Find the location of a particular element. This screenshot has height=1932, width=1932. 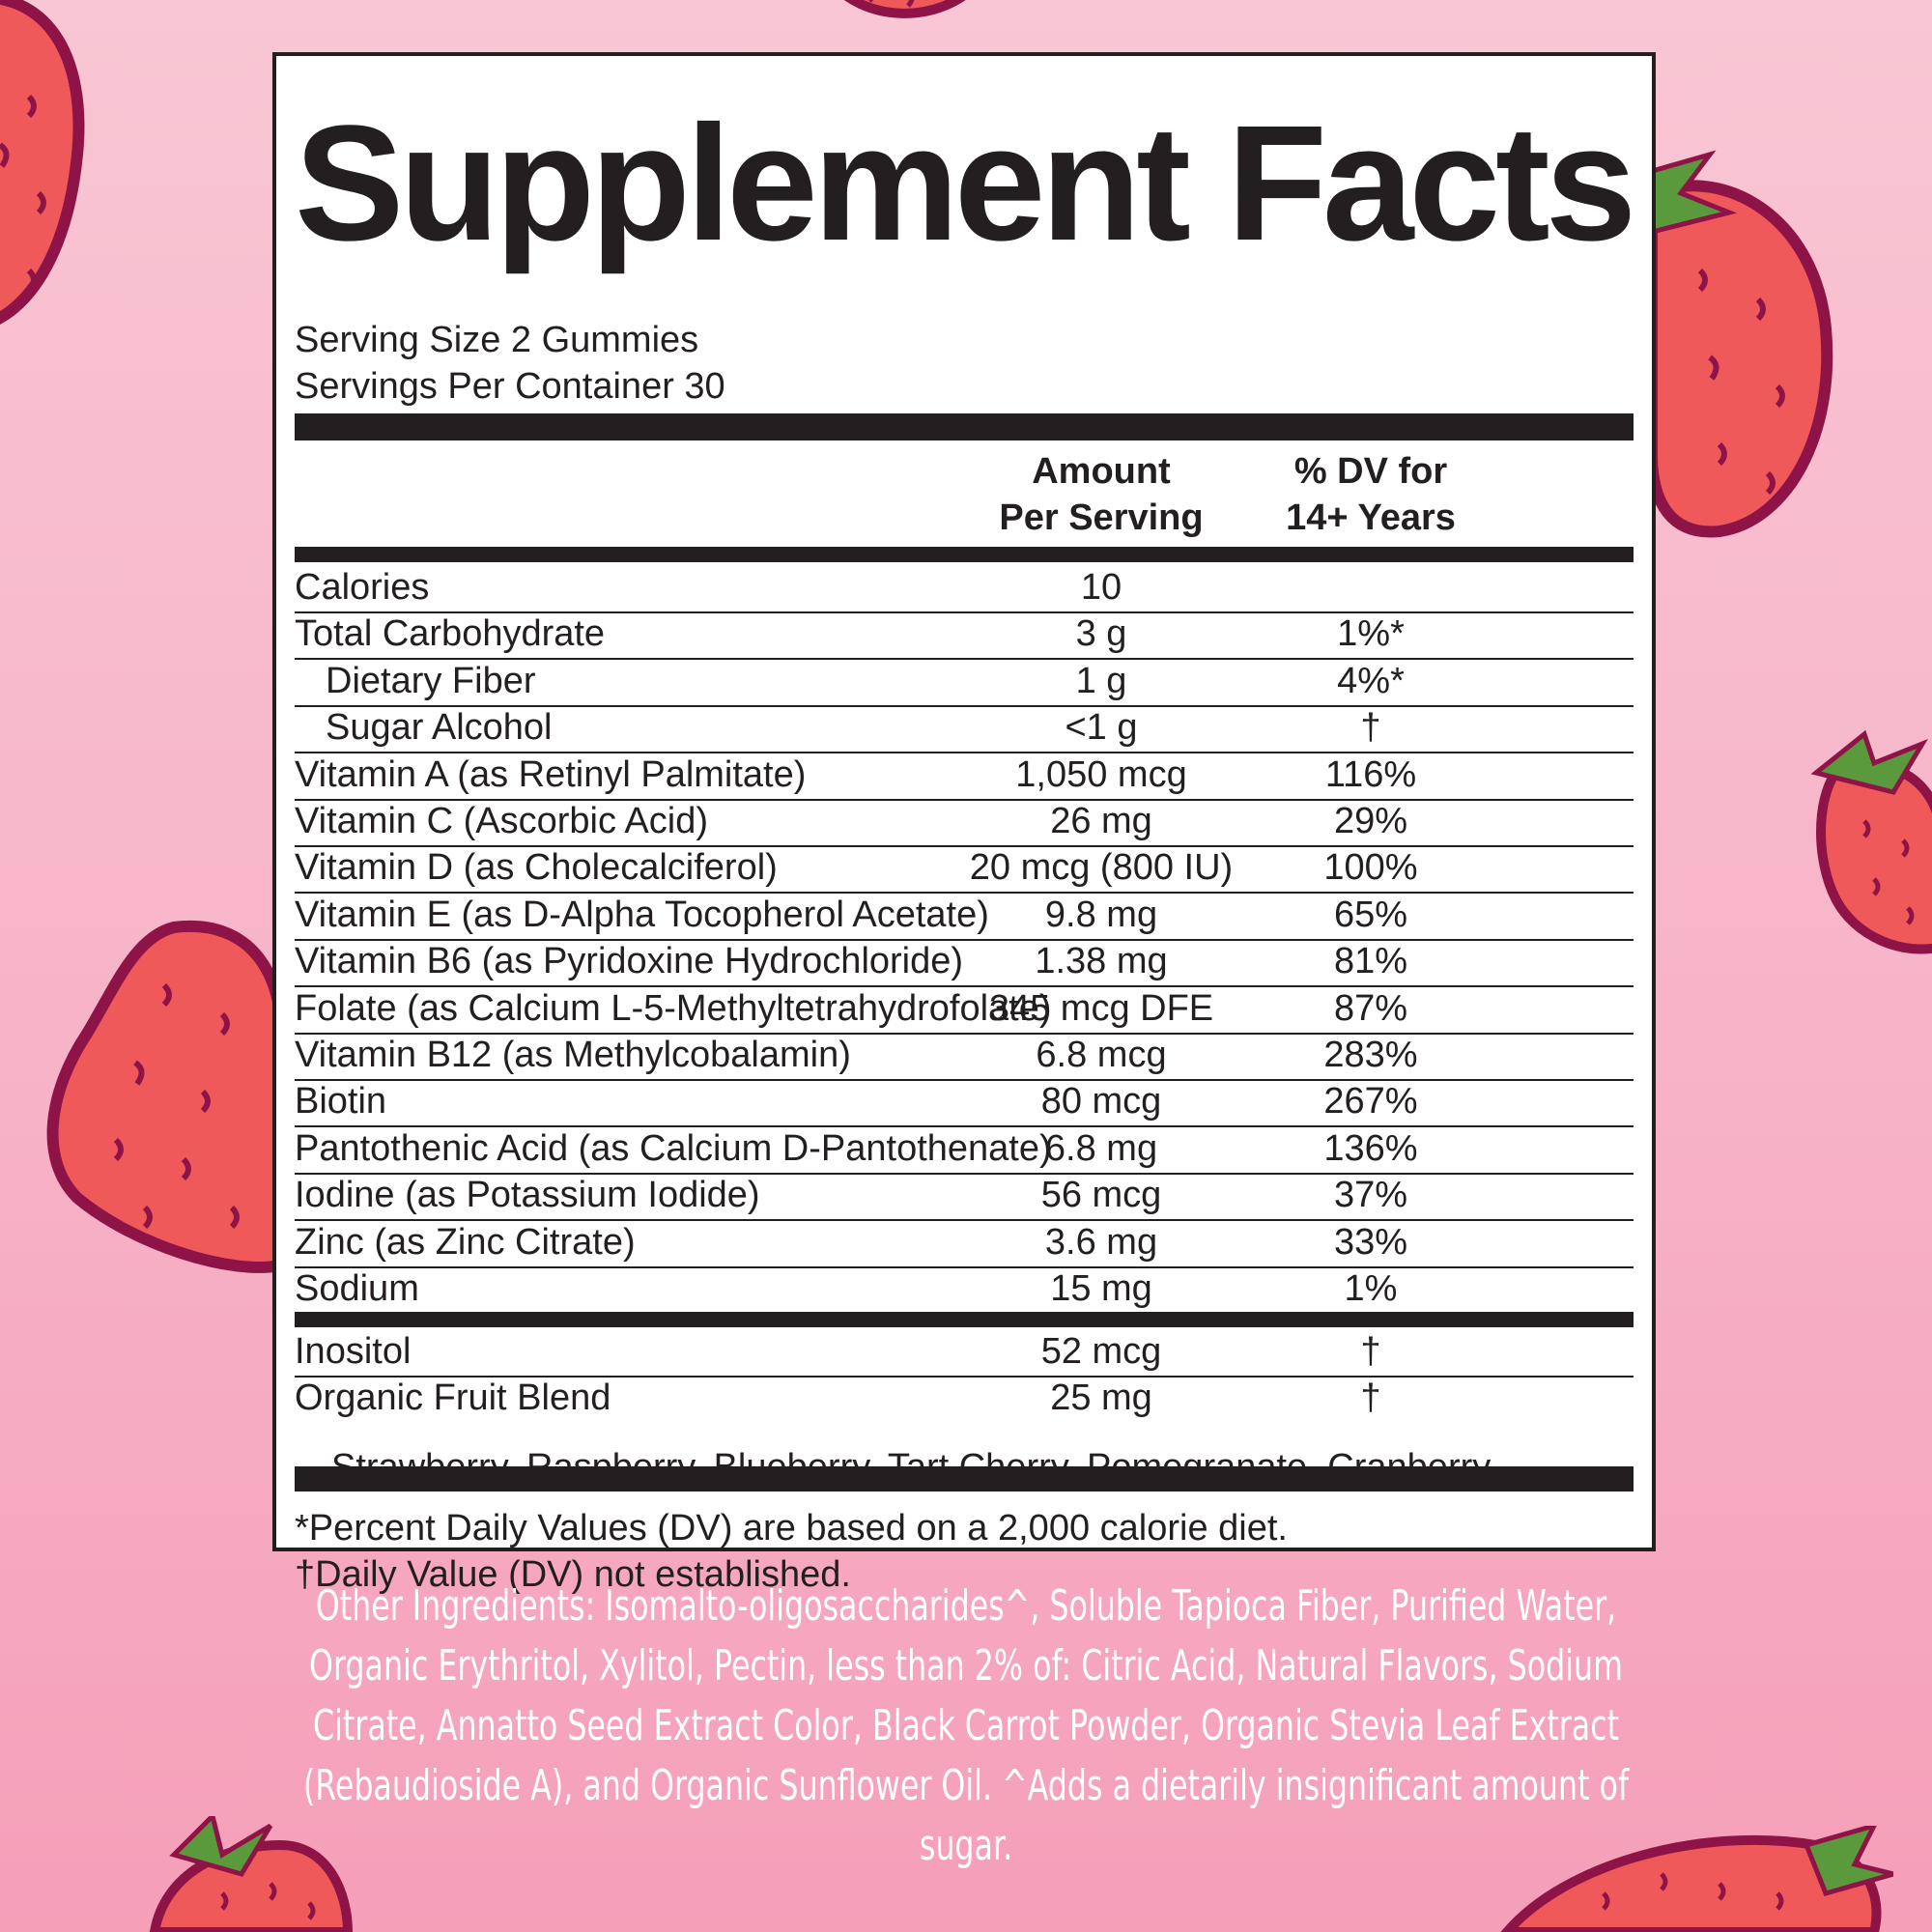

table-row: Vitamin C (Ascorbic Acid) 26 mg 29% is located at coordinates (964, 823).